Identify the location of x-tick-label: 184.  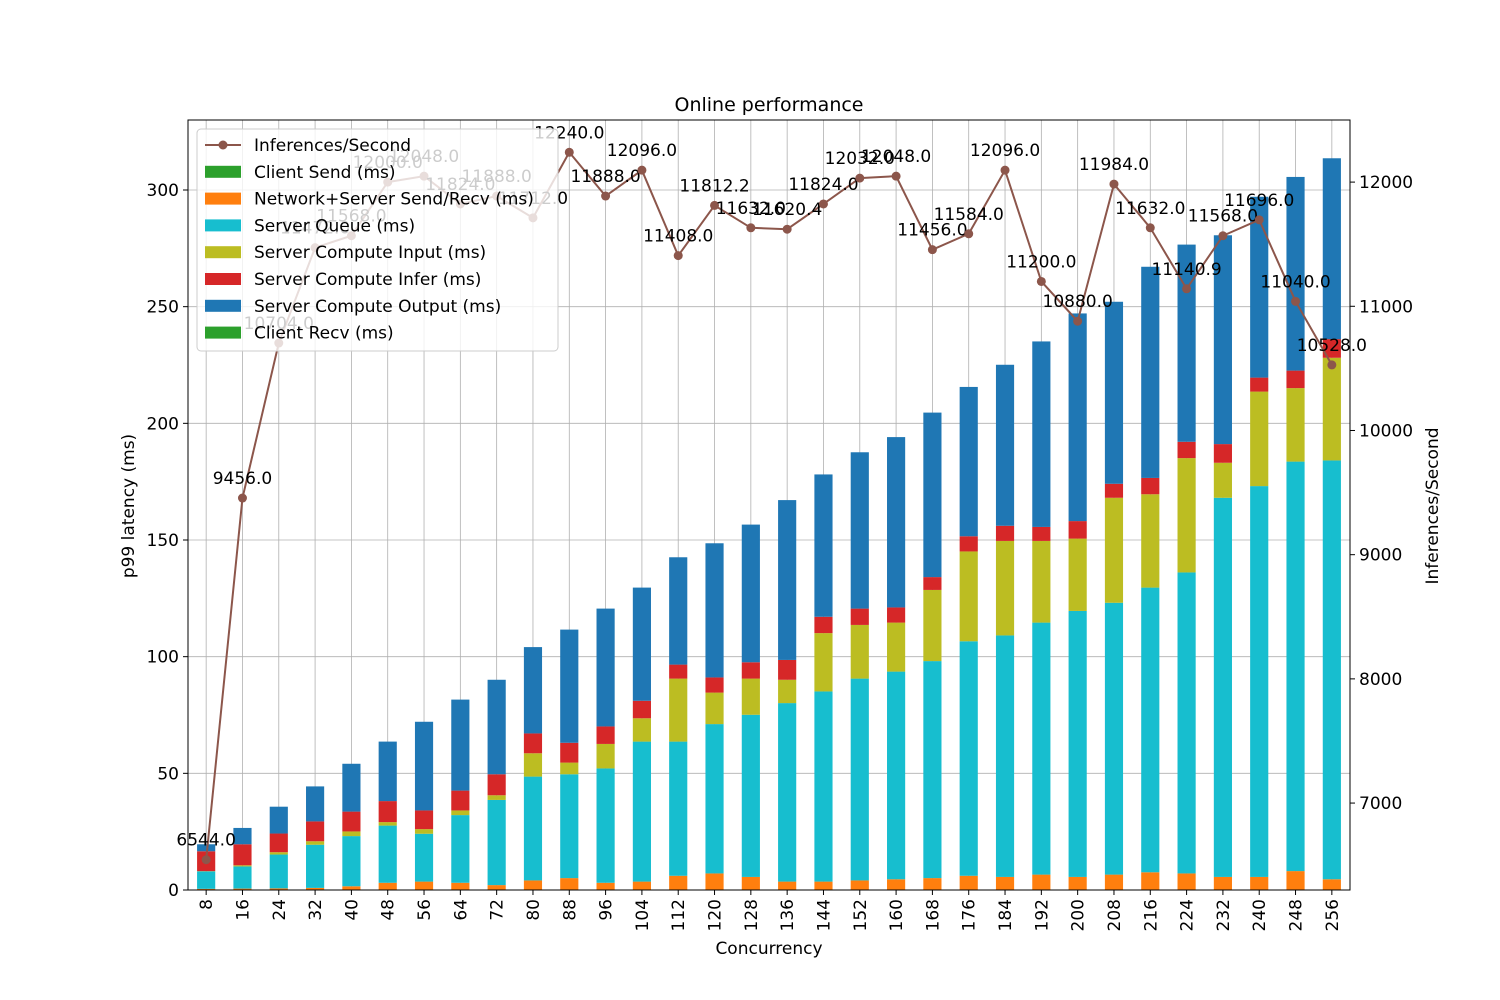
(1006, 915).